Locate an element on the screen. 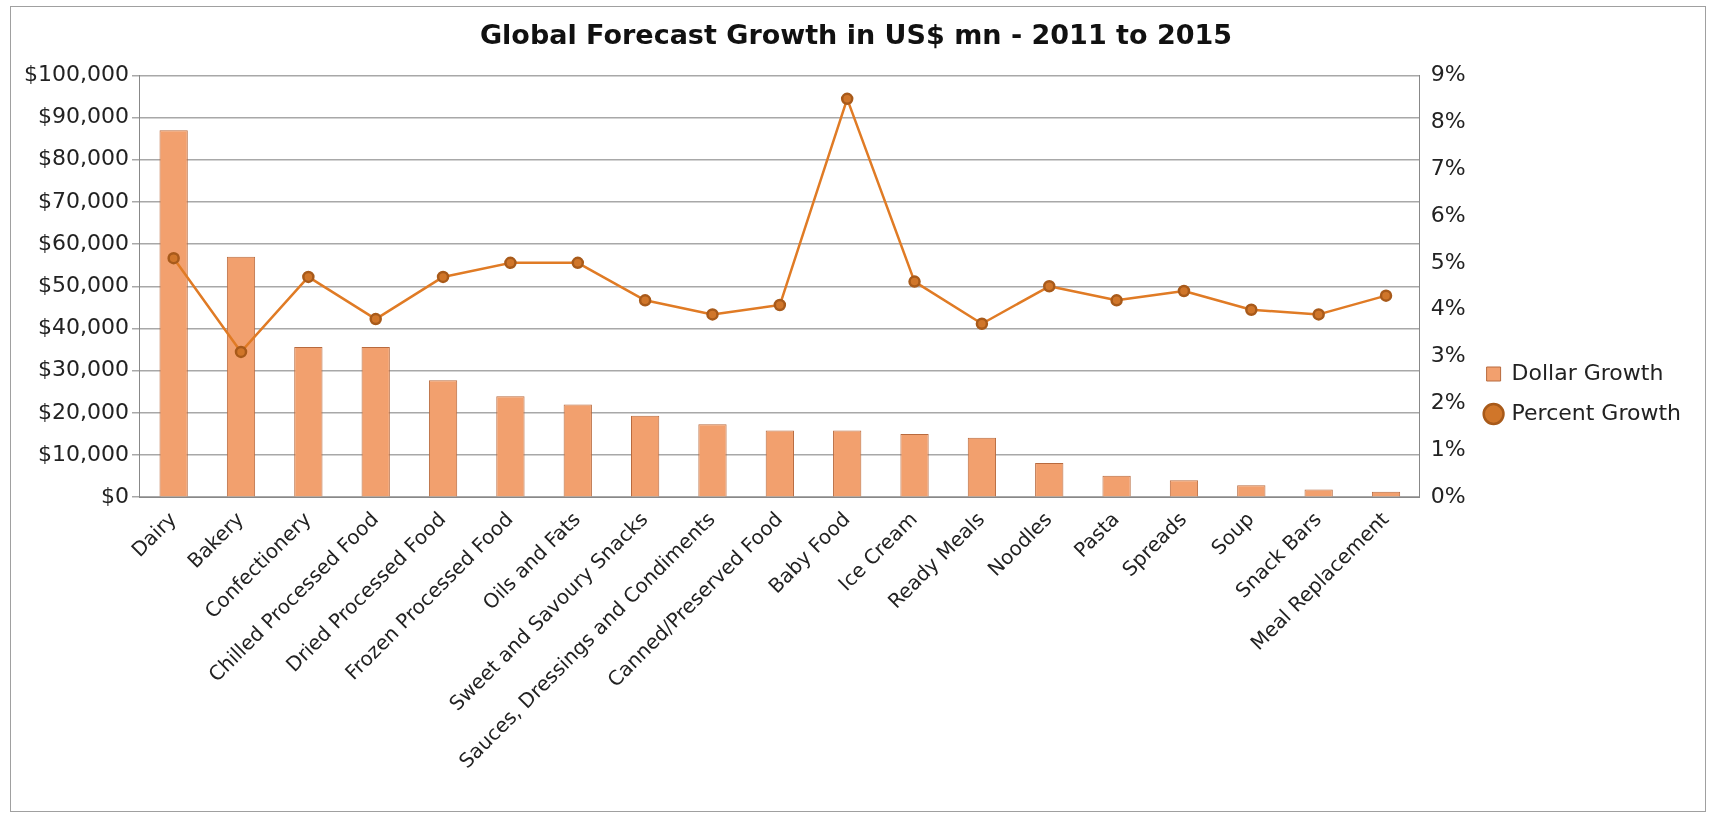 This screenshot has height=821, width=1716. y2-tick-label: 6% is located at coordinates (1448, 214).